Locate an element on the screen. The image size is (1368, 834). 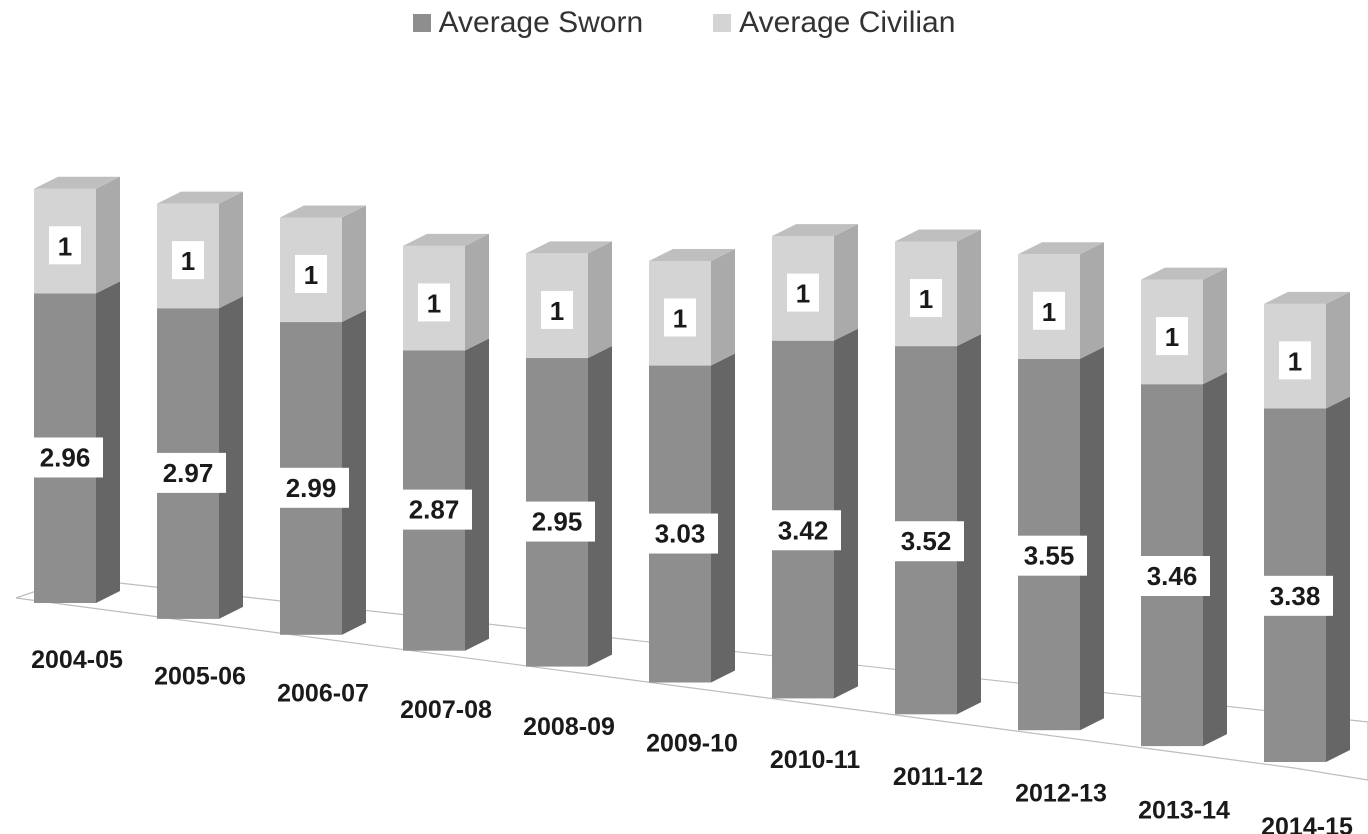
category-label-2013-14: 2013-14 is located at coordinates (1184, 810).